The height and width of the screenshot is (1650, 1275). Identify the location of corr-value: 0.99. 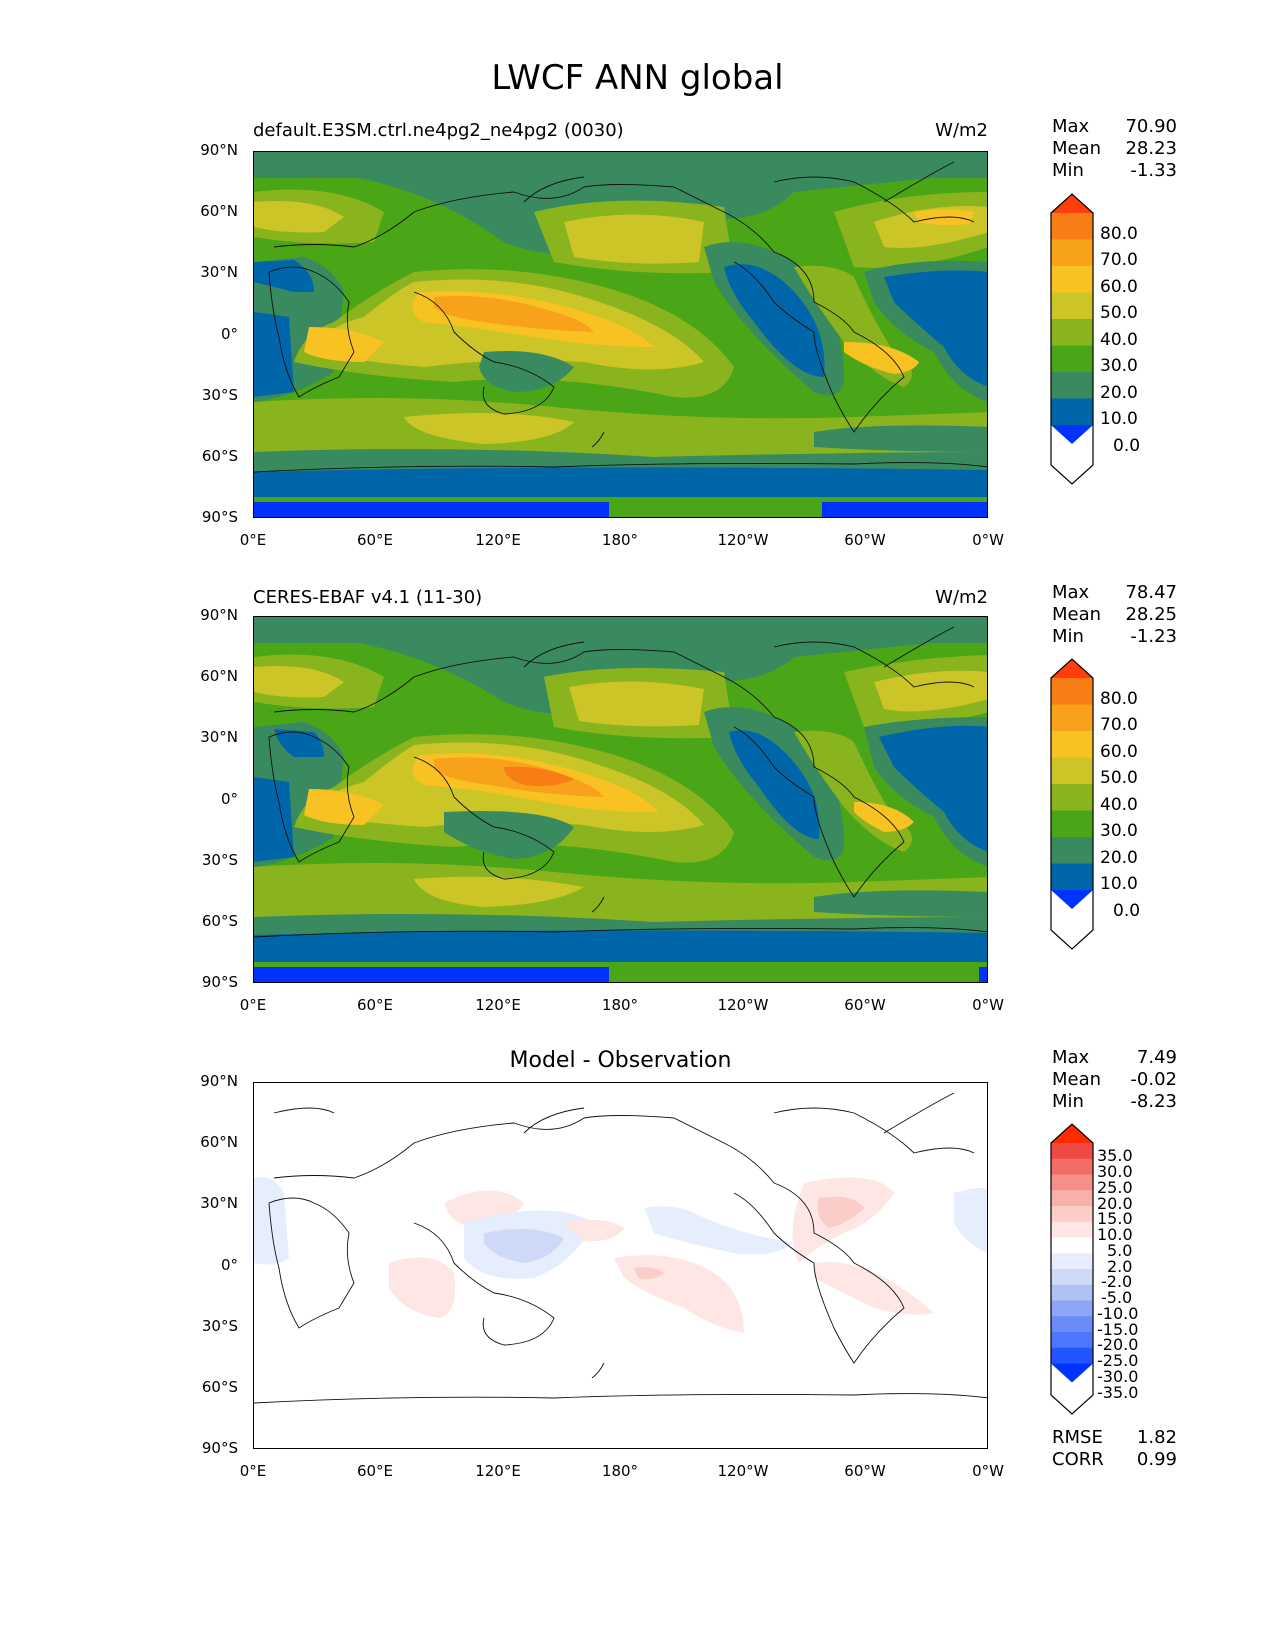
(1156, 1459).